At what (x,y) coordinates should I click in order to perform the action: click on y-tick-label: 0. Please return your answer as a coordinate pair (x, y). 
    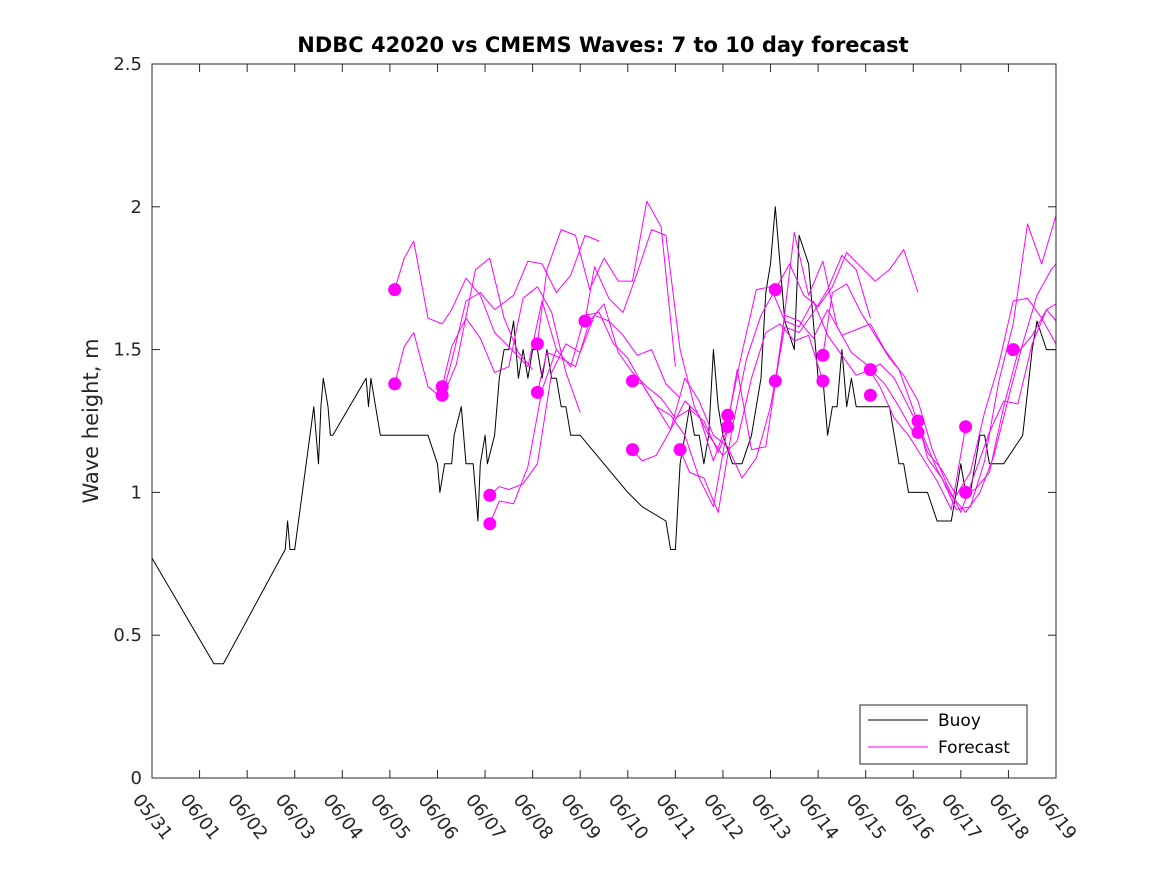
    Looking at the image, I should click on (136, 778).